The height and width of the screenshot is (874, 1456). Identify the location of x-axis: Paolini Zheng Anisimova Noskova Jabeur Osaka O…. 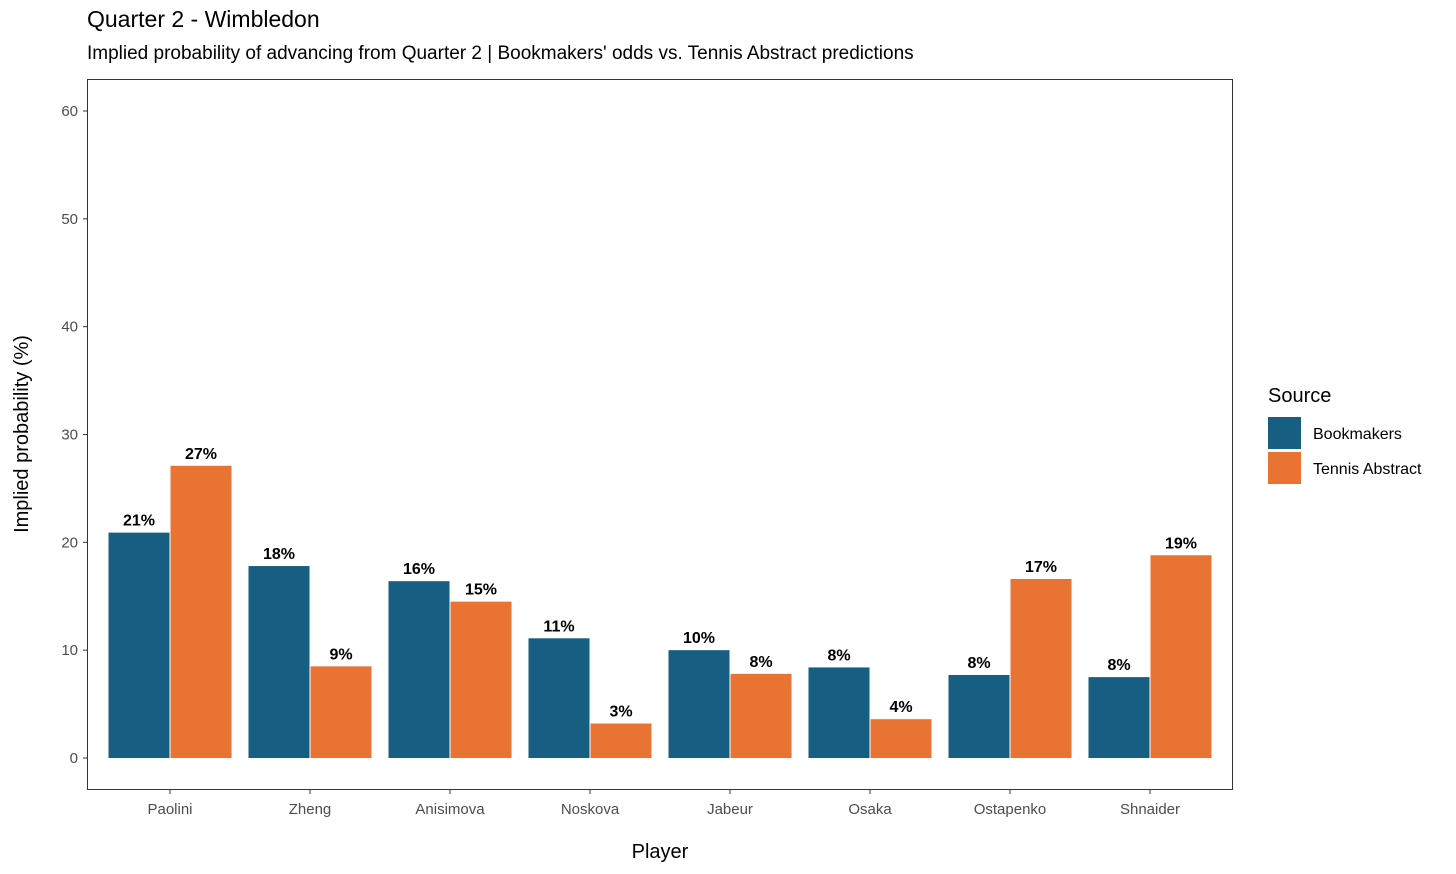
(663, 803).